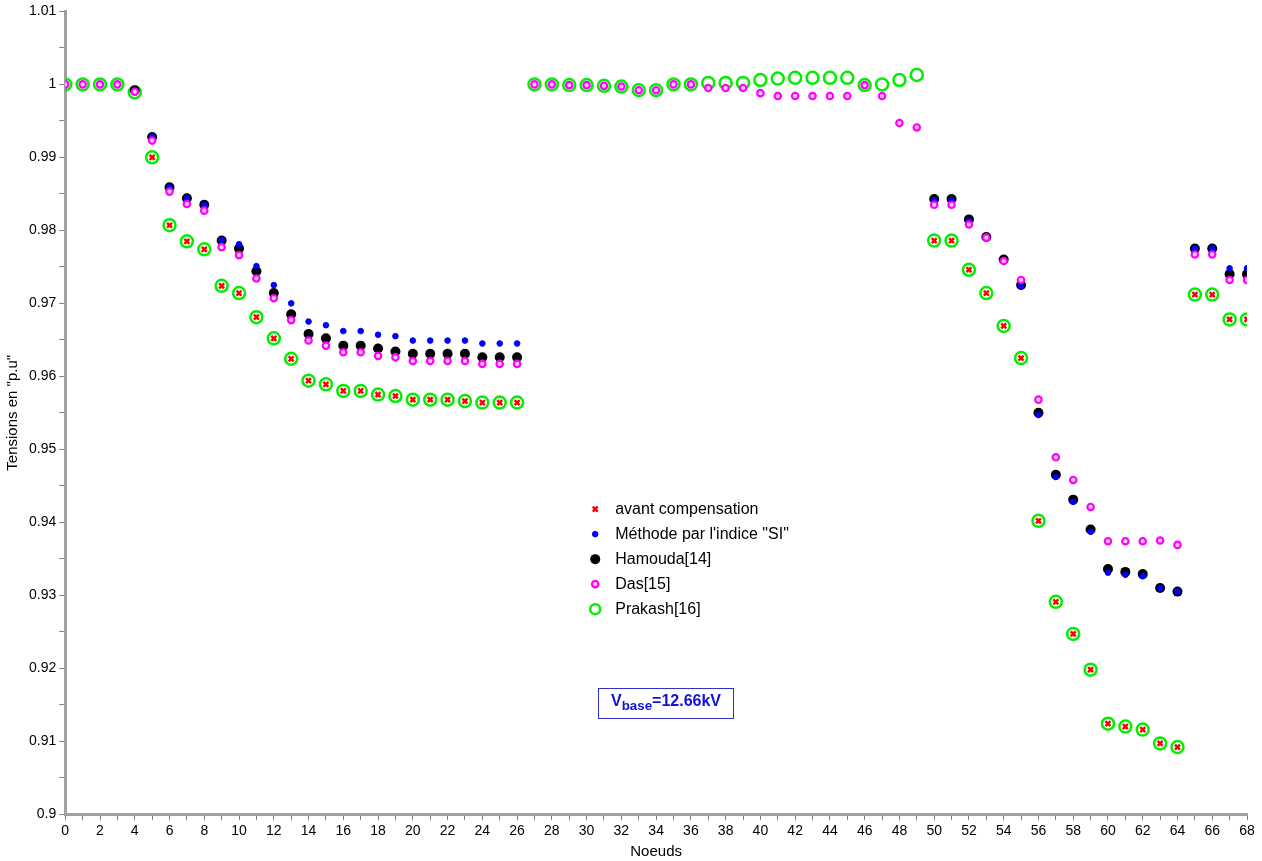  What do you see at coordinates (1108, 830) in the screenshot?
I see `x-tick-label: 60` at bounding box center [1108, 830].